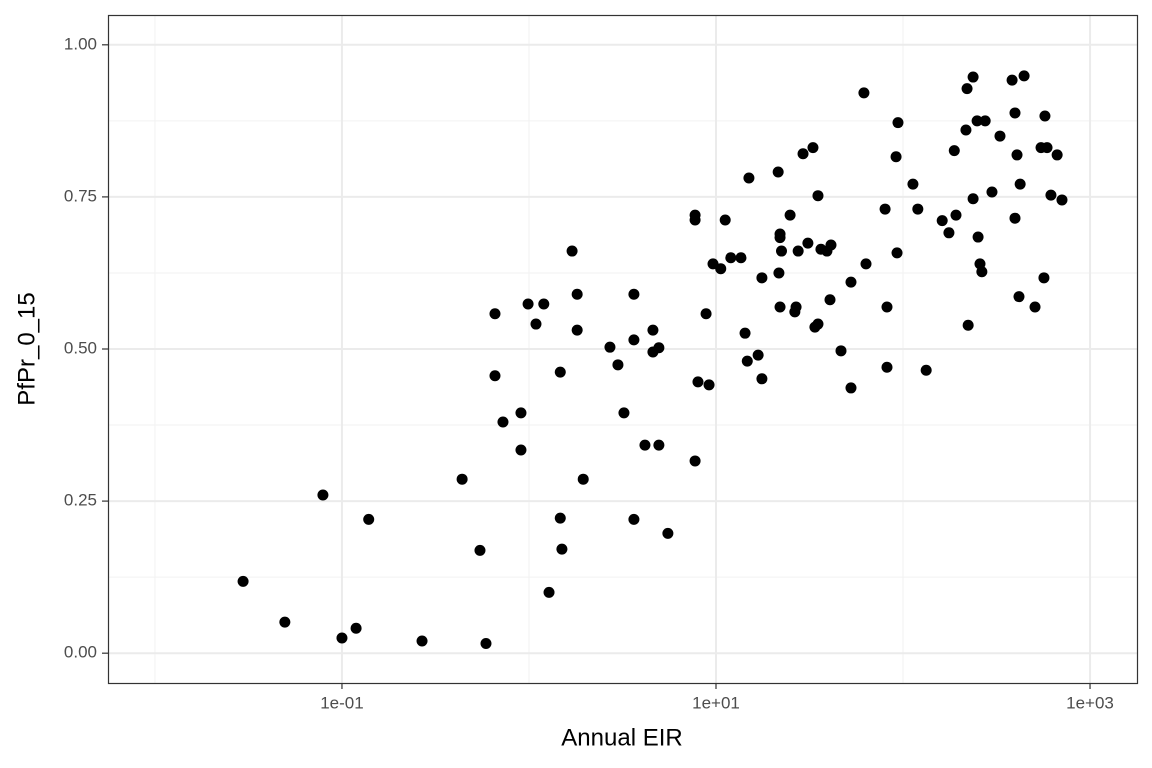 The width and height of the screenshot is (1152, 768). Describe the element at coordinates (26, 348) in the screenshot. I see `y-axis-title: PfPr_0_15` at that location.